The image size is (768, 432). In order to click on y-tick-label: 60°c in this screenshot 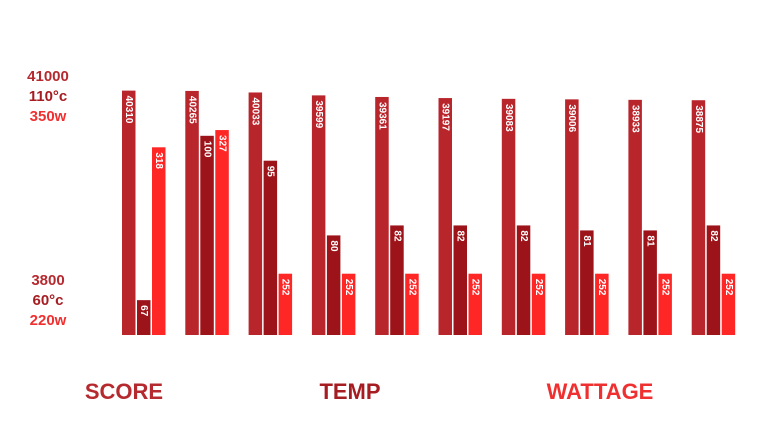, I will do `click(47, 300)`.